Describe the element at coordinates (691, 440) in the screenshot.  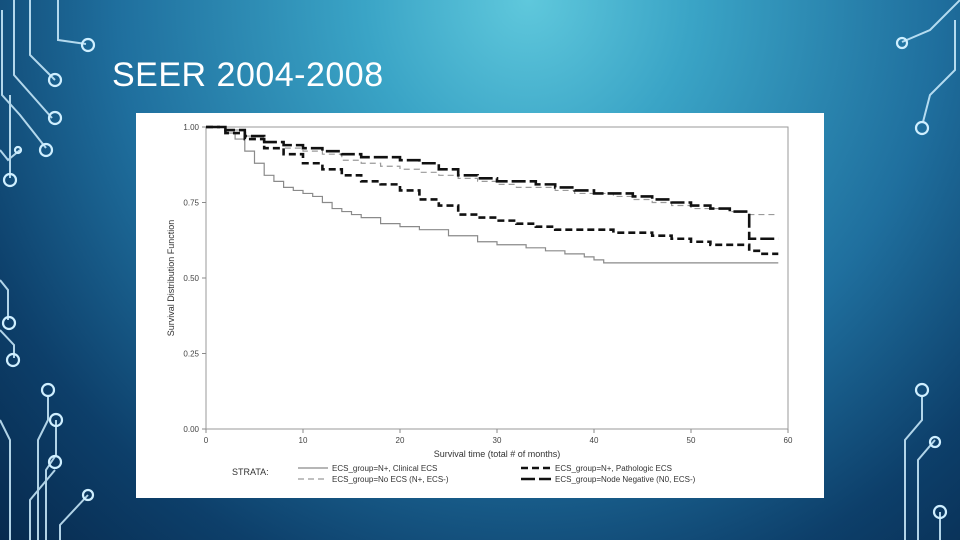
I see `x-tick-label: 50` at that location.